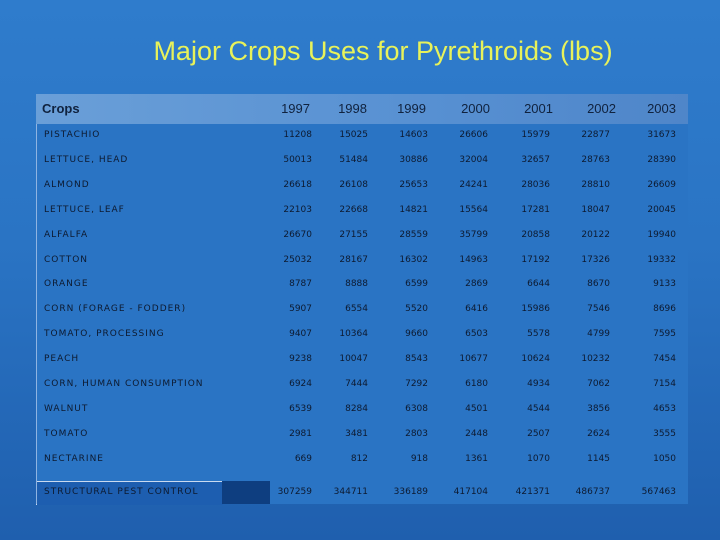 The width and height of the screenshot is (720, 540). I want to click on cell-2003: 28390, so click(661, 159).